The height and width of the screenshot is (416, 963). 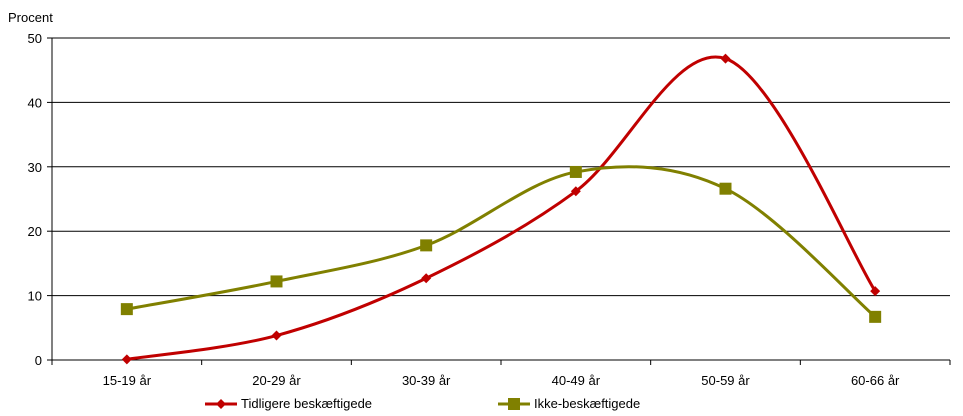 What do you see at coordinates (422, 403) in the screenshot?
I see `legend: Tidligere beskæftigede Ikke-beskæftigede` at bounding box center [422, 403].